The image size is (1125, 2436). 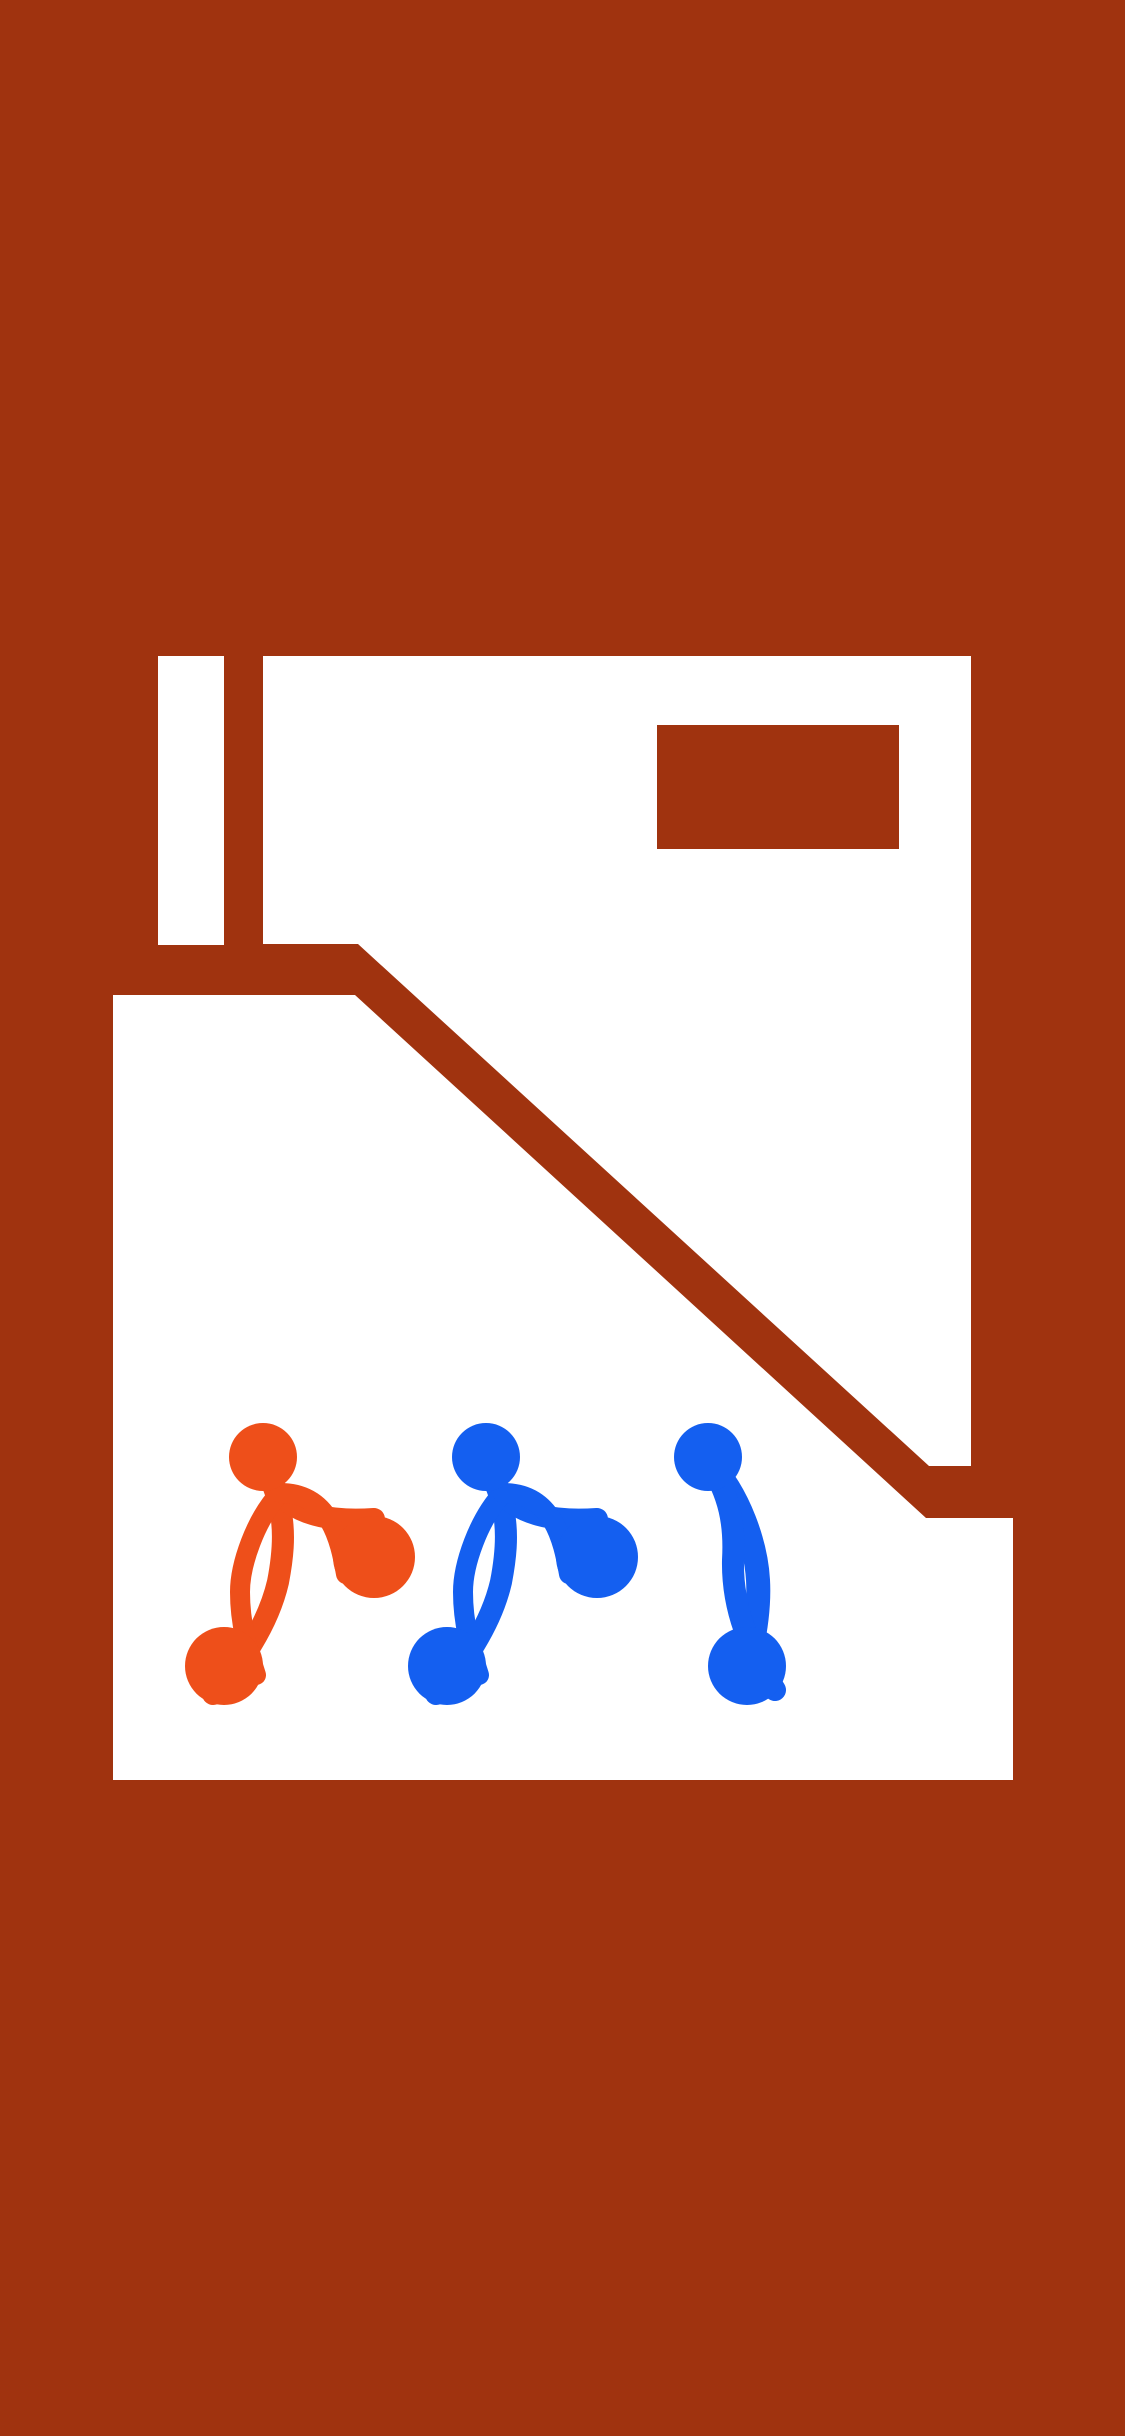 I want to click on logo-tab-block, so click(x=191, y=800).